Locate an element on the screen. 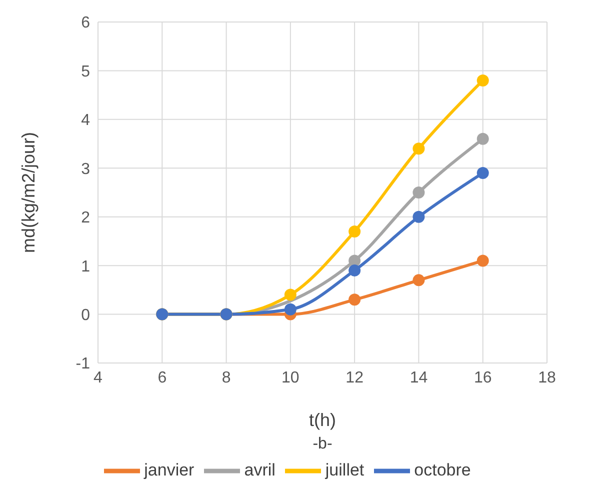  legend-label: octobre is located at coordinates (442, 470).